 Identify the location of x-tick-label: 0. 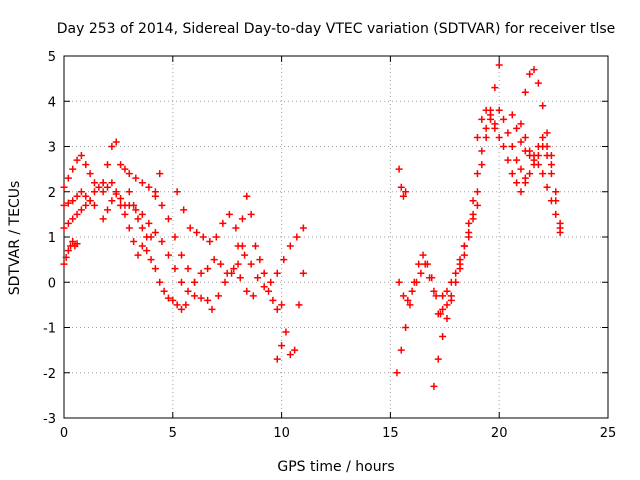
(64, 433).